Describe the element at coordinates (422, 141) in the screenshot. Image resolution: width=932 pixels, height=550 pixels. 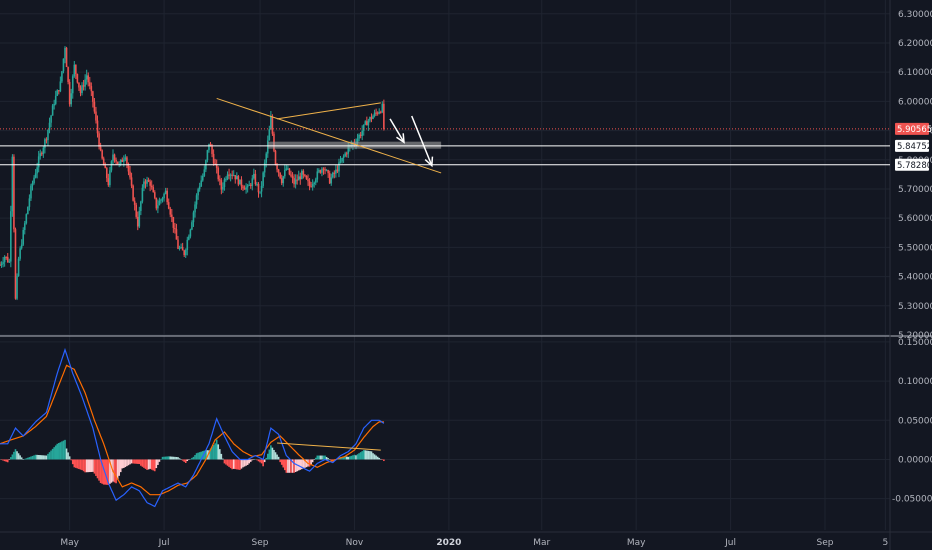
I see `arrow-annotation` at that location.